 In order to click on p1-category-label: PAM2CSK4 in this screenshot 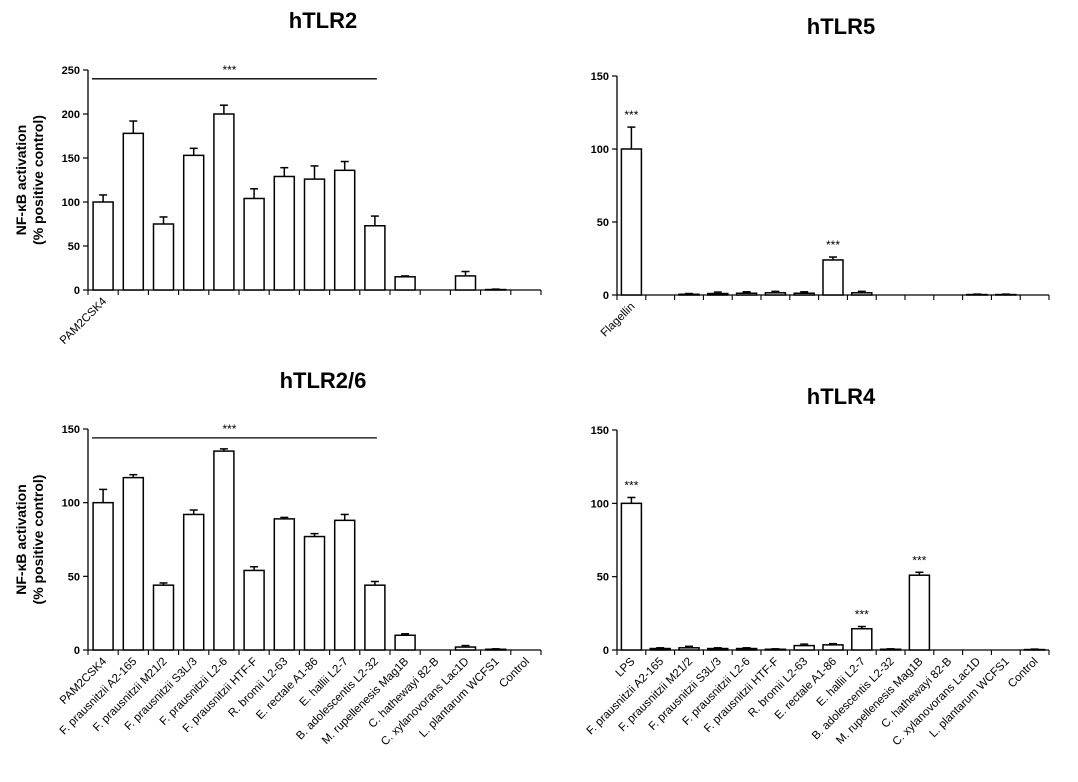, I will do `click(84, 321)`.